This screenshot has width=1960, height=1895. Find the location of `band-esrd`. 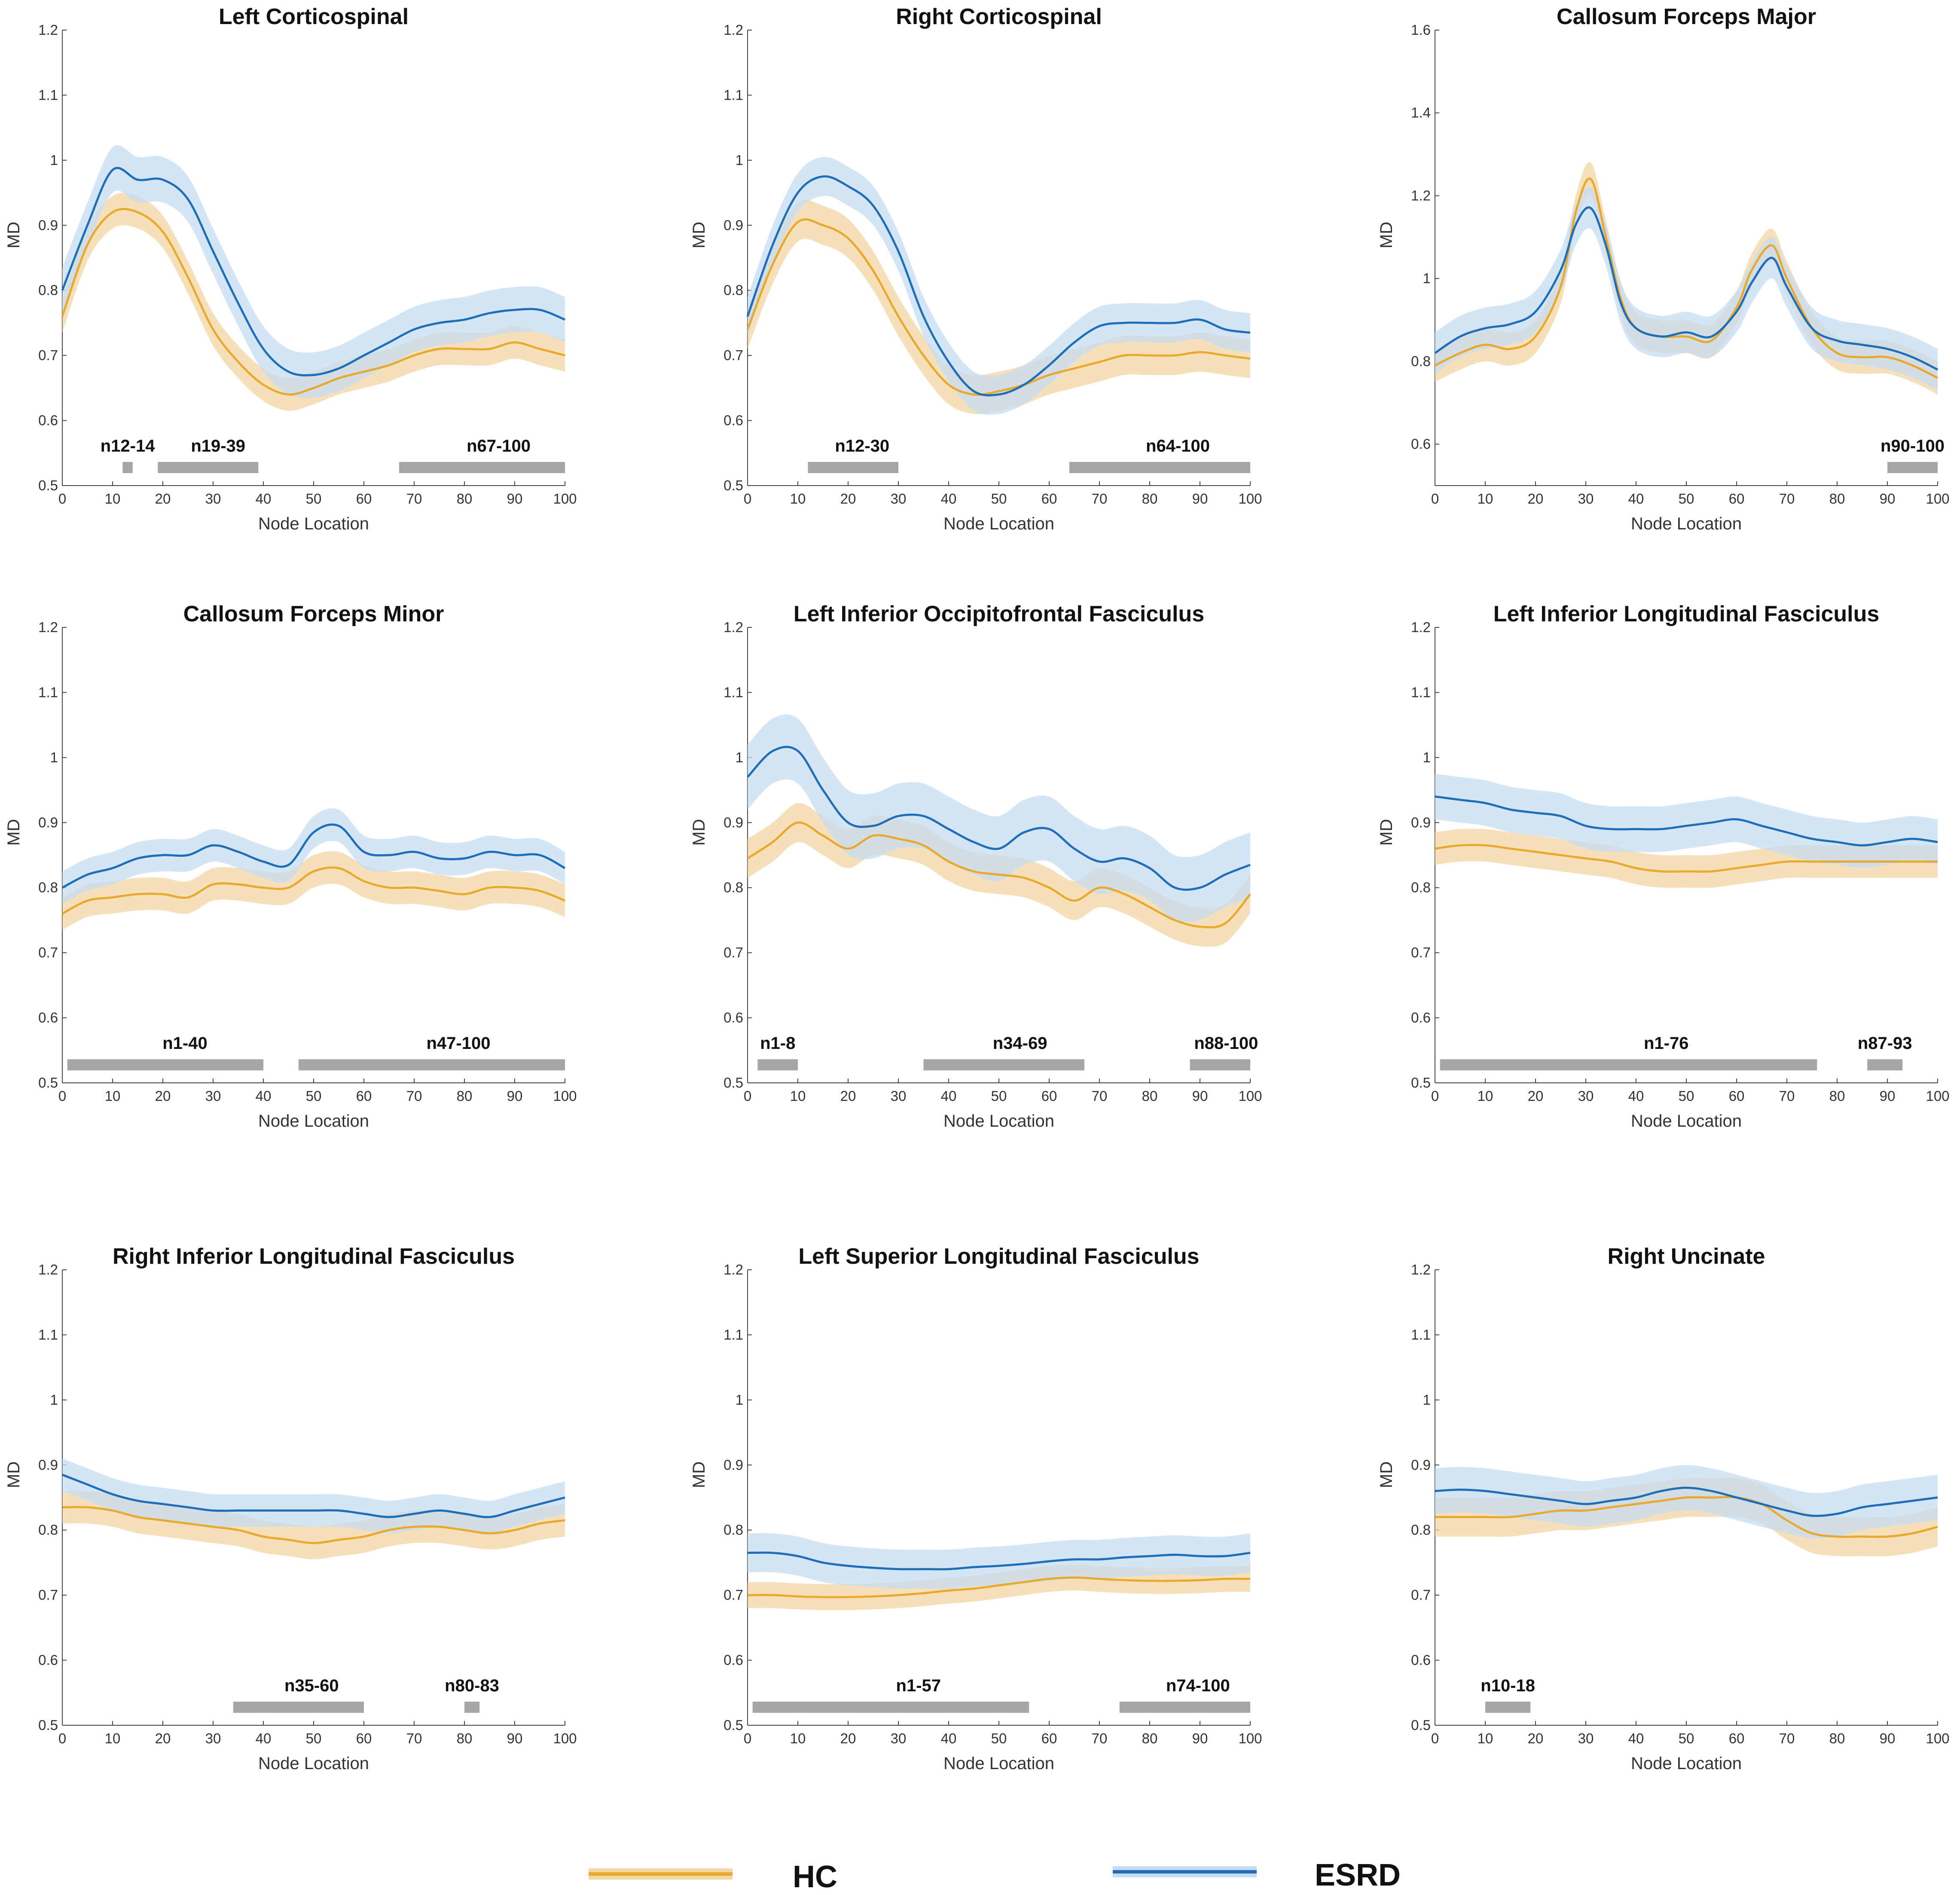

band-esrd is located at coordinates (999, 1561).